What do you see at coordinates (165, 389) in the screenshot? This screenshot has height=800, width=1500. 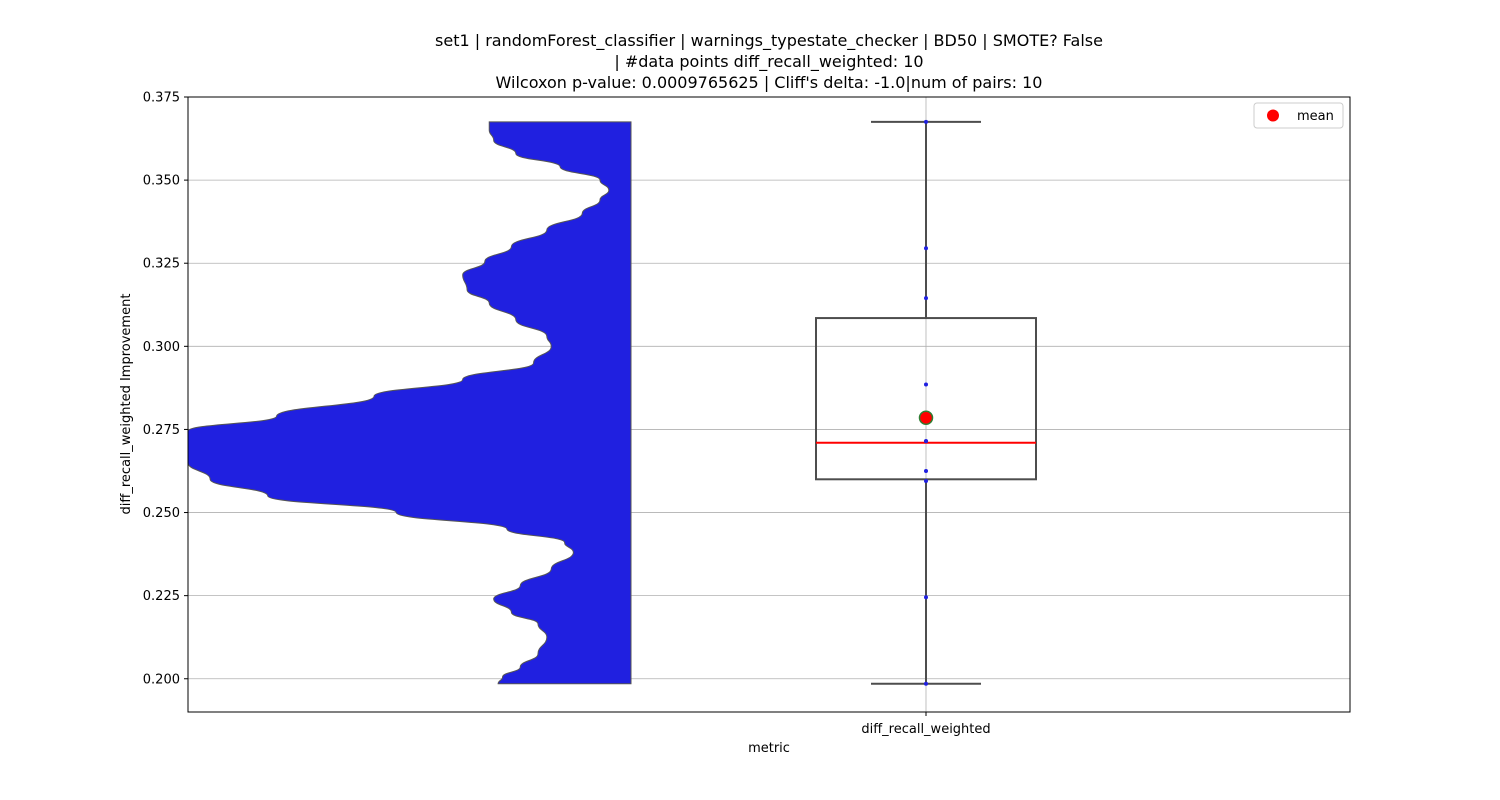 I see `y-axis: 0.200 0.225 0.250 0.275 0.300 0.325 0.350 0.375` at bounding box center [165, 389].